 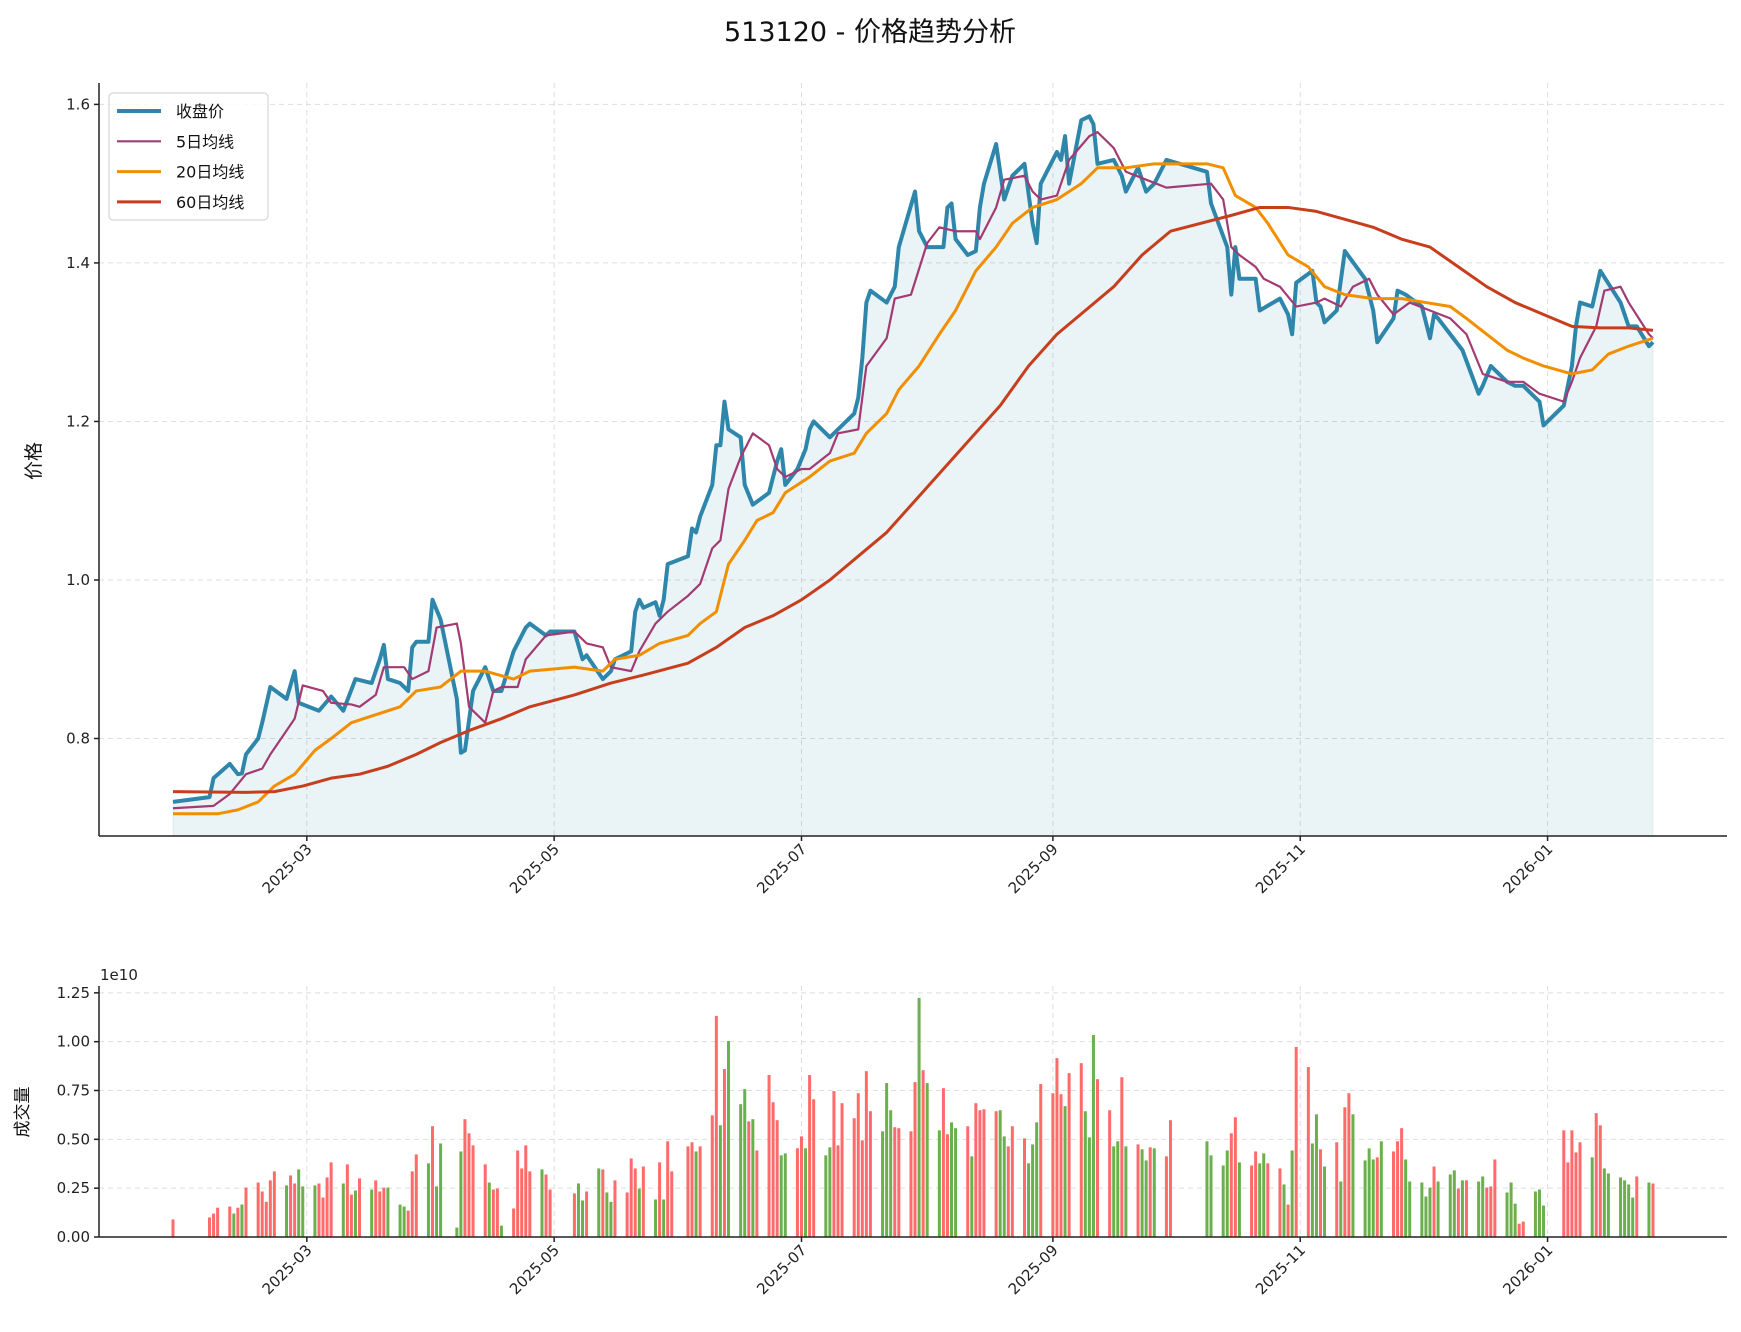 I want to click on x-tick-label: 2026-01, so click(x=1527, y=1269).